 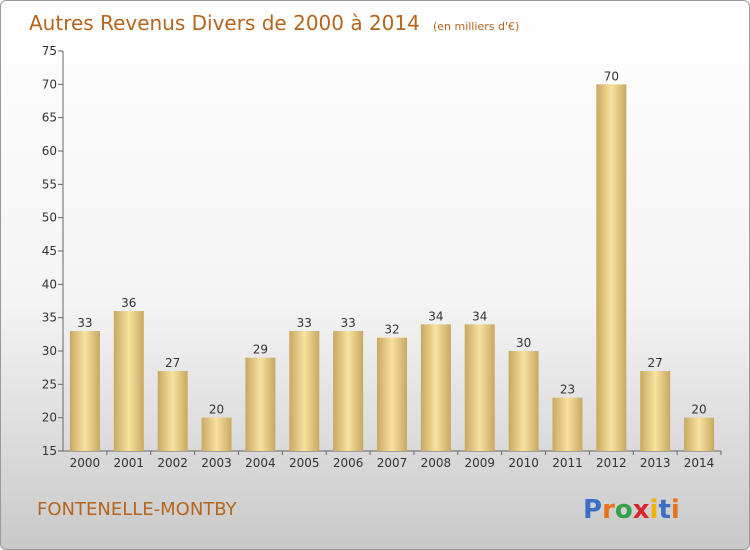 What do you see at coordinates (172, 463) in the screenshot?
I see `x-tick-label: 2002` at bounding box center [172, 463].